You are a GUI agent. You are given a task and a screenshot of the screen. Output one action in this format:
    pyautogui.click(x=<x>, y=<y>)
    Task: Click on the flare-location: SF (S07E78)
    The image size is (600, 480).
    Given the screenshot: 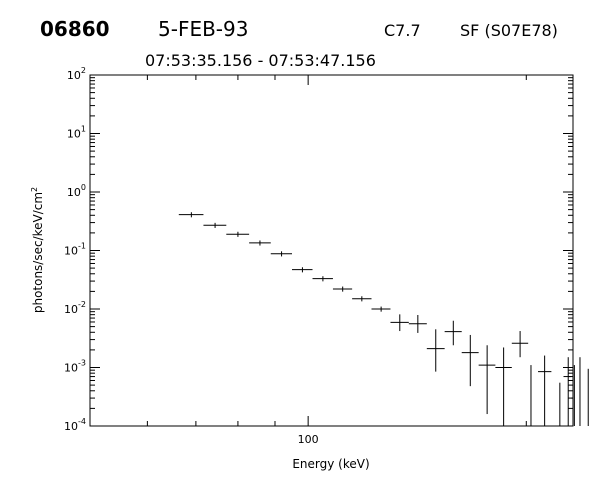 What is the action you would take?
    pyautogui.click(x=509, y=30)
    